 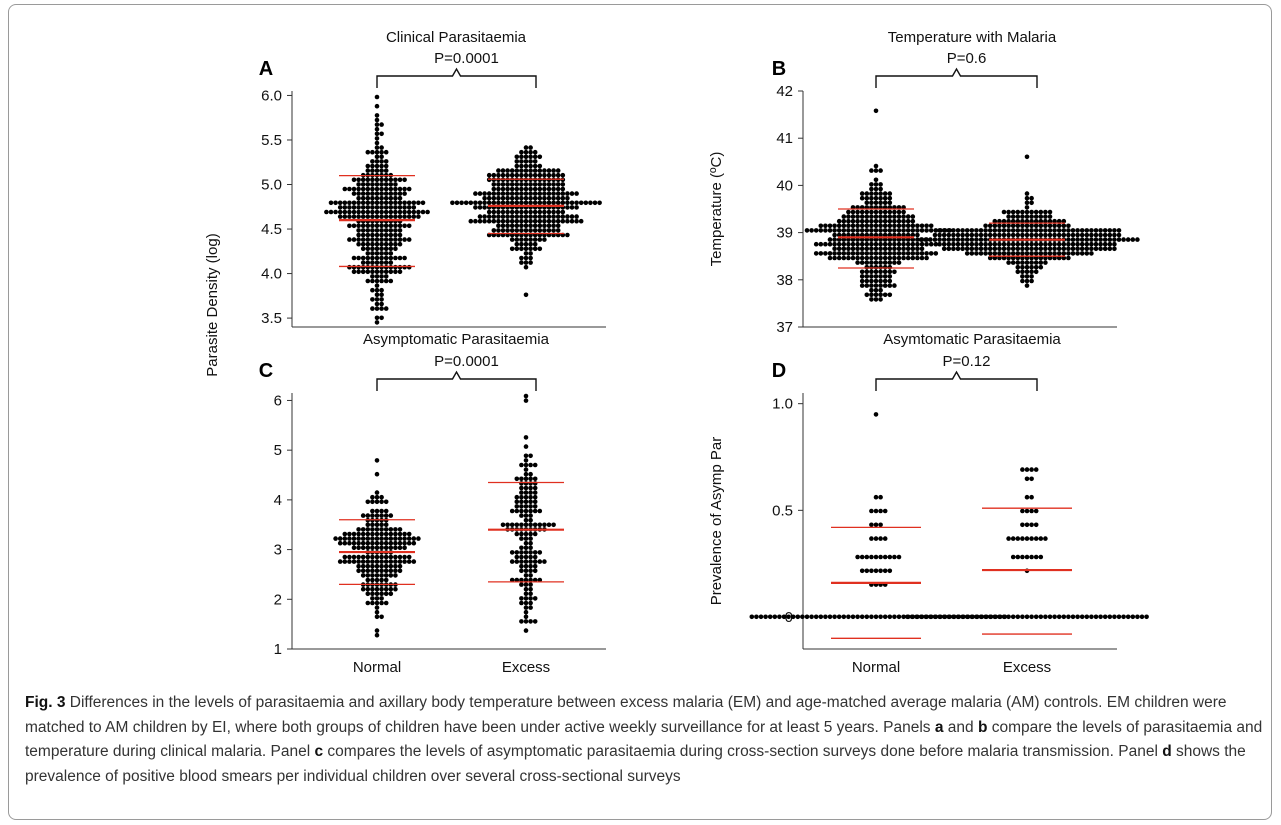 What do you see at coordinates (779, 371) in the screenshot?
I see `panel-d-letter: D` at bounding box center [779, 371].